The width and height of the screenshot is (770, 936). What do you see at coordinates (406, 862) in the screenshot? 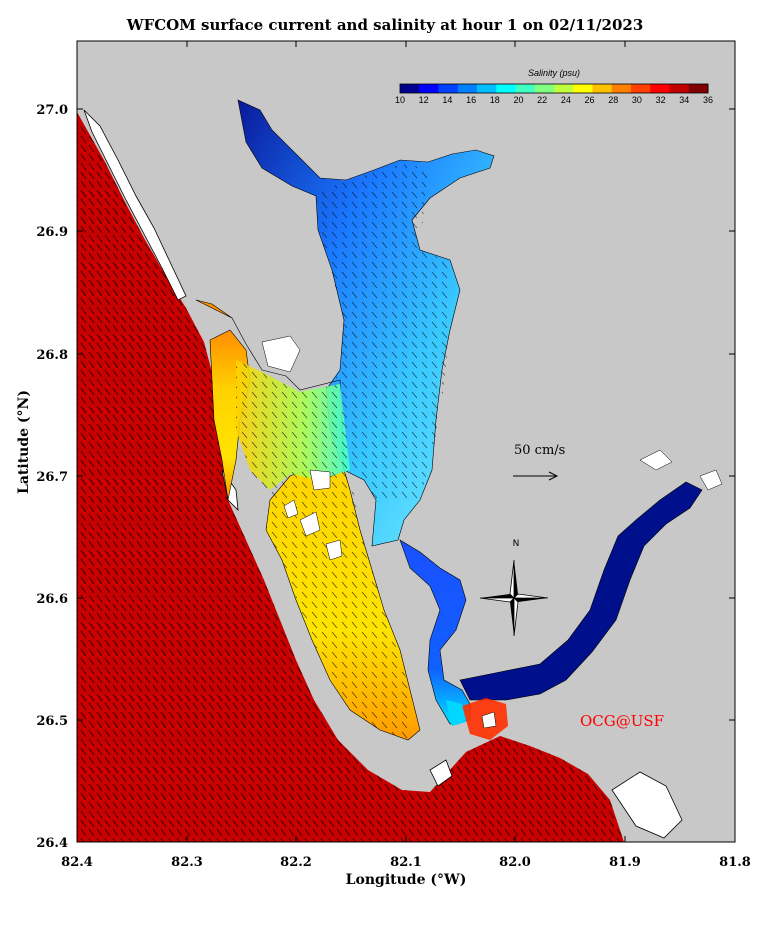
I see `x-tick-label: 82.1` at bounding box center [406, 862].